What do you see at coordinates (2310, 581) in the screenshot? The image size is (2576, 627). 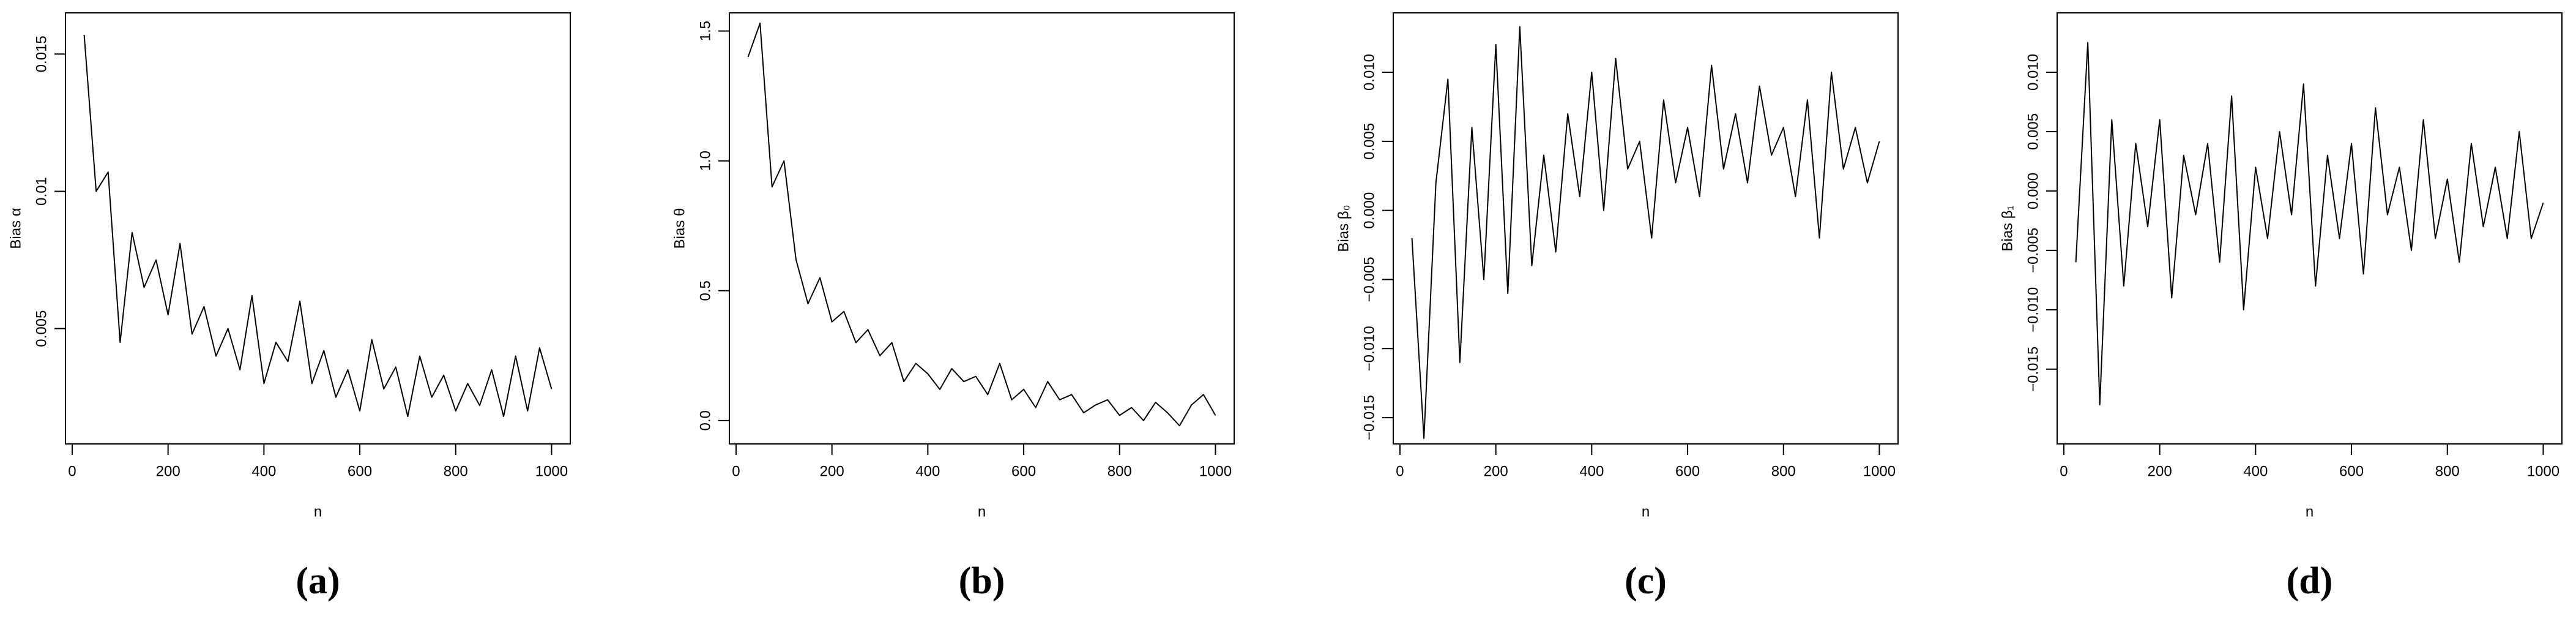 I see `caption: (d)` at bounding box center [2310, 581].